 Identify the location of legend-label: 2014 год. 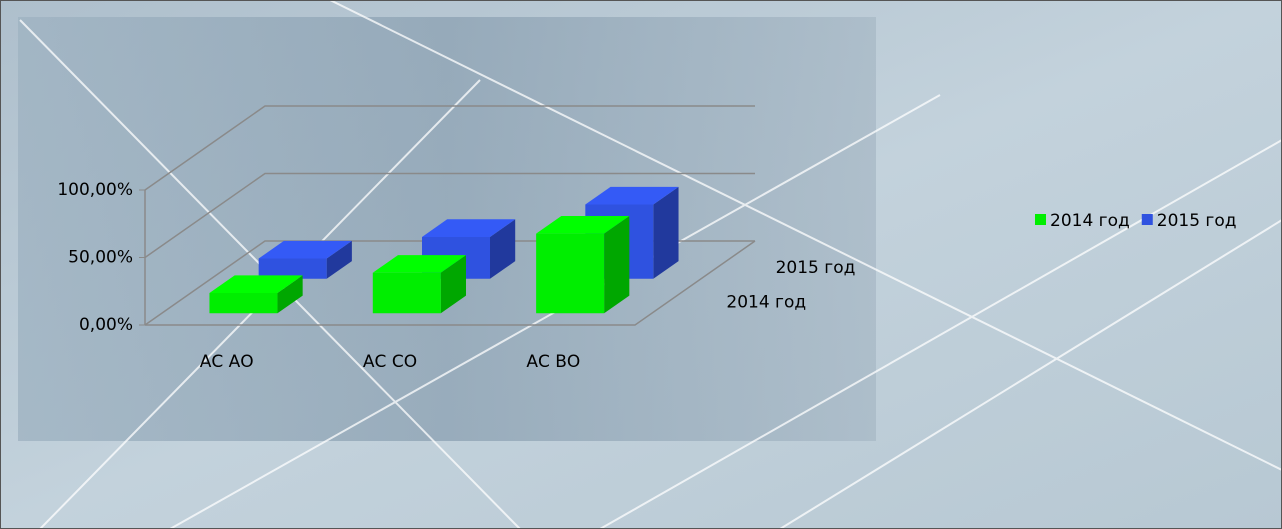
(1090, 221).